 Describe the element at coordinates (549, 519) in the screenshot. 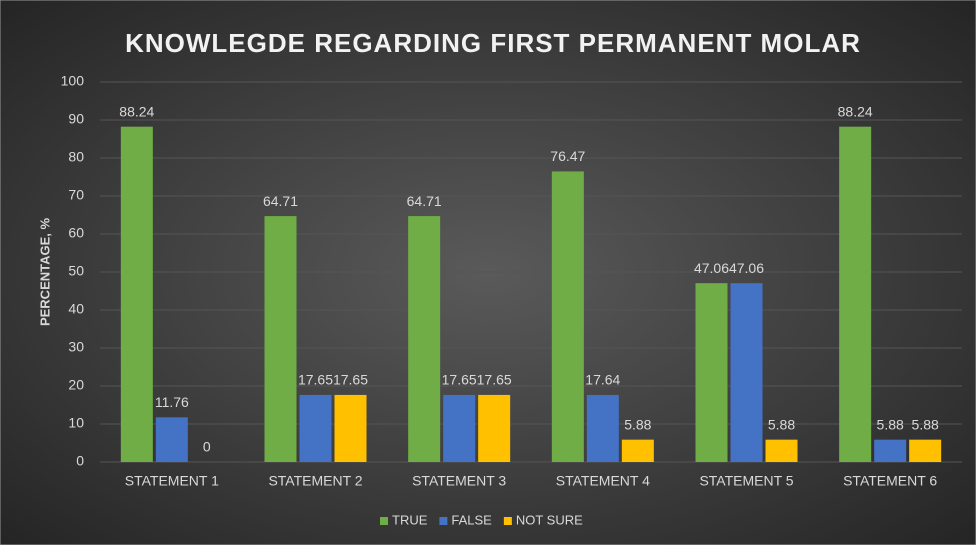

I see `legend-label: NOT SURE` at that location.